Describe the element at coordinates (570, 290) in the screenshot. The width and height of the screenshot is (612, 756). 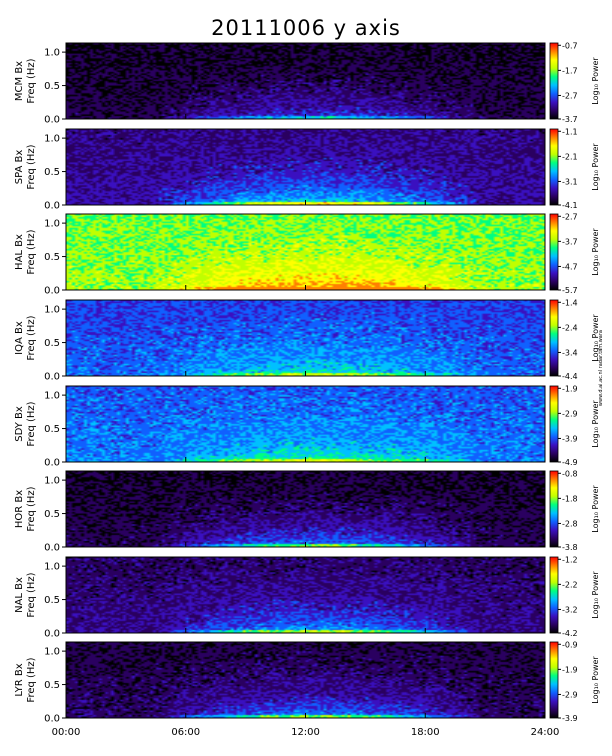
I see `colorbar-tick-label: -5.7` at that location.